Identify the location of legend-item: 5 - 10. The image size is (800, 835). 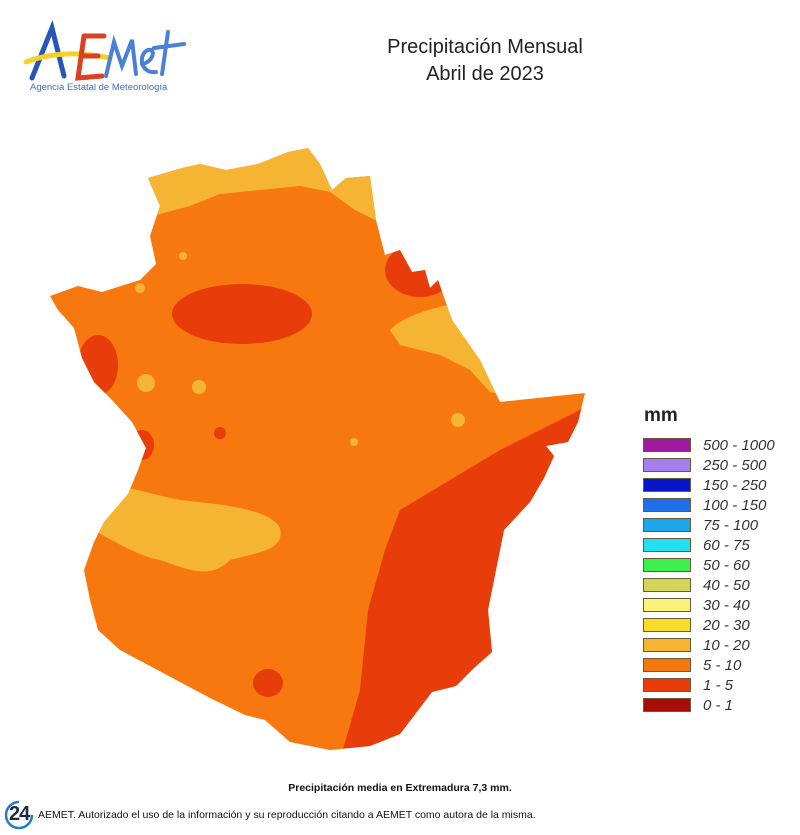
(709, 665).